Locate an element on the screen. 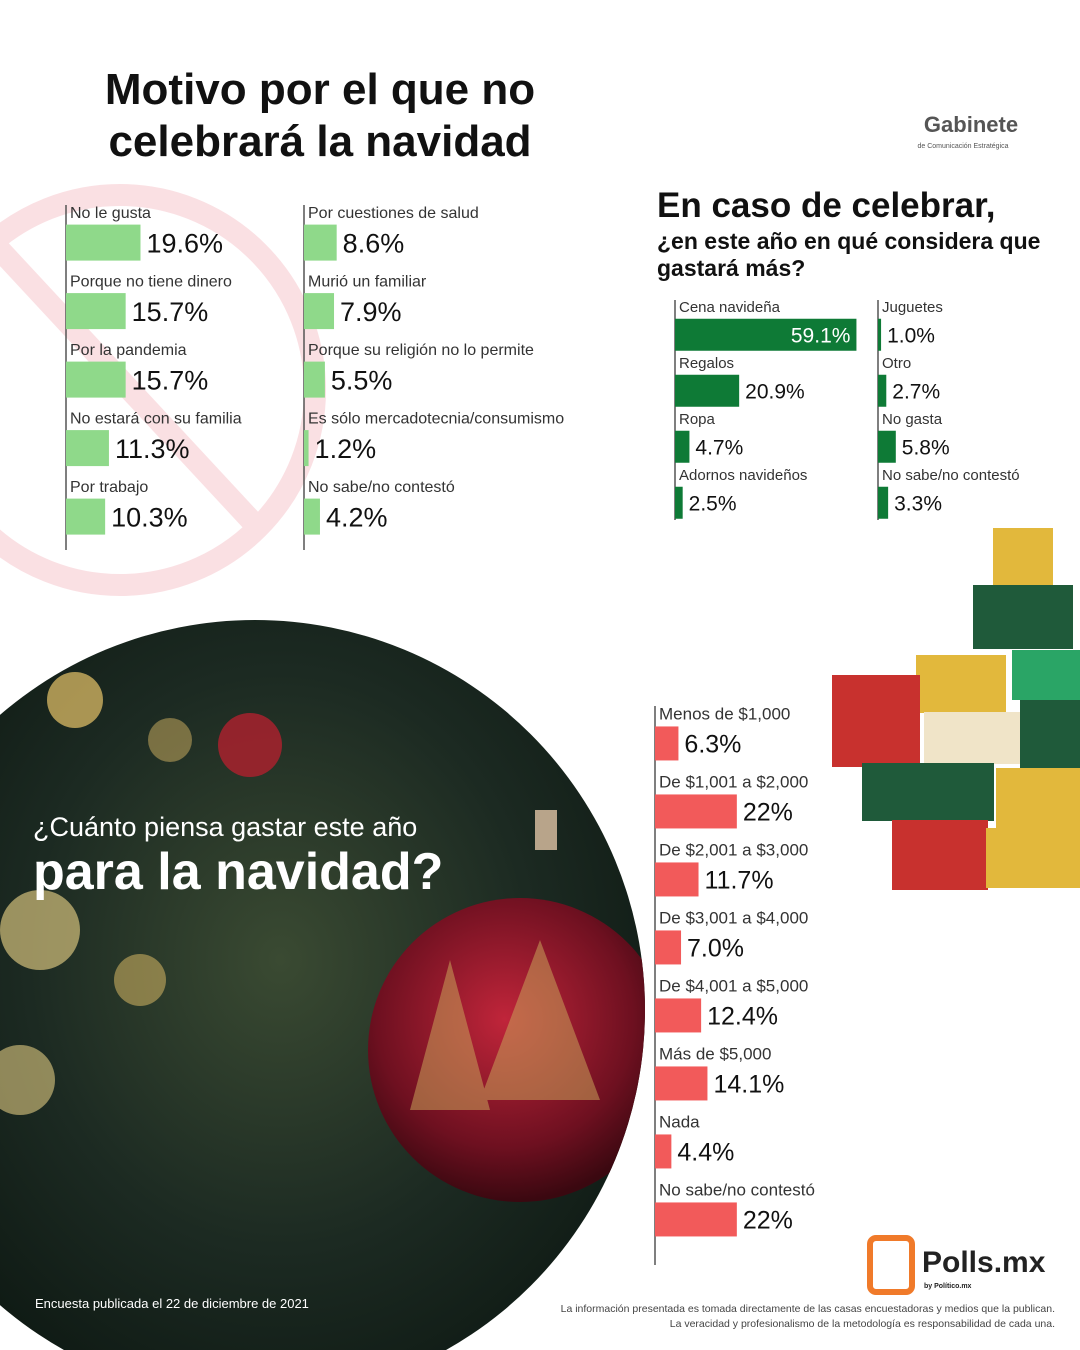  value-label: 3.3% is located at coordinates (918, 503).